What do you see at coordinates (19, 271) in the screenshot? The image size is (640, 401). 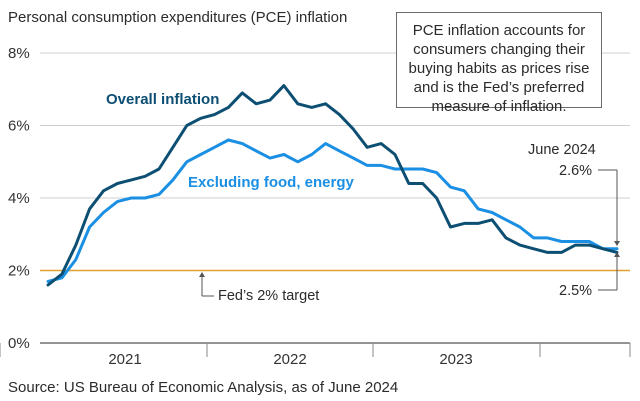 I see `y-tick-label: 2%` at bounding box center [19, 271].